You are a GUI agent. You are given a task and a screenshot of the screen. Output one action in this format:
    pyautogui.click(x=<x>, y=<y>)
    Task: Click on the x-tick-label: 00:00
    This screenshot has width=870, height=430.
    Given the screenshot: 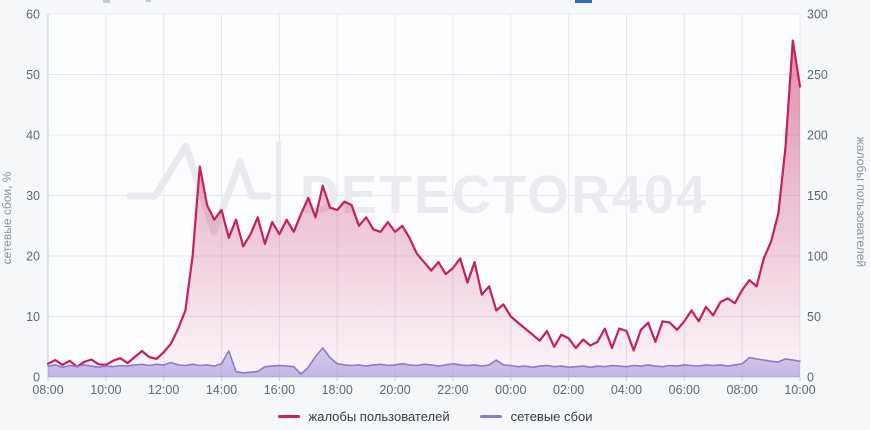 What is the action you would take?
    pyautogui.click(x=510, y=390)
    